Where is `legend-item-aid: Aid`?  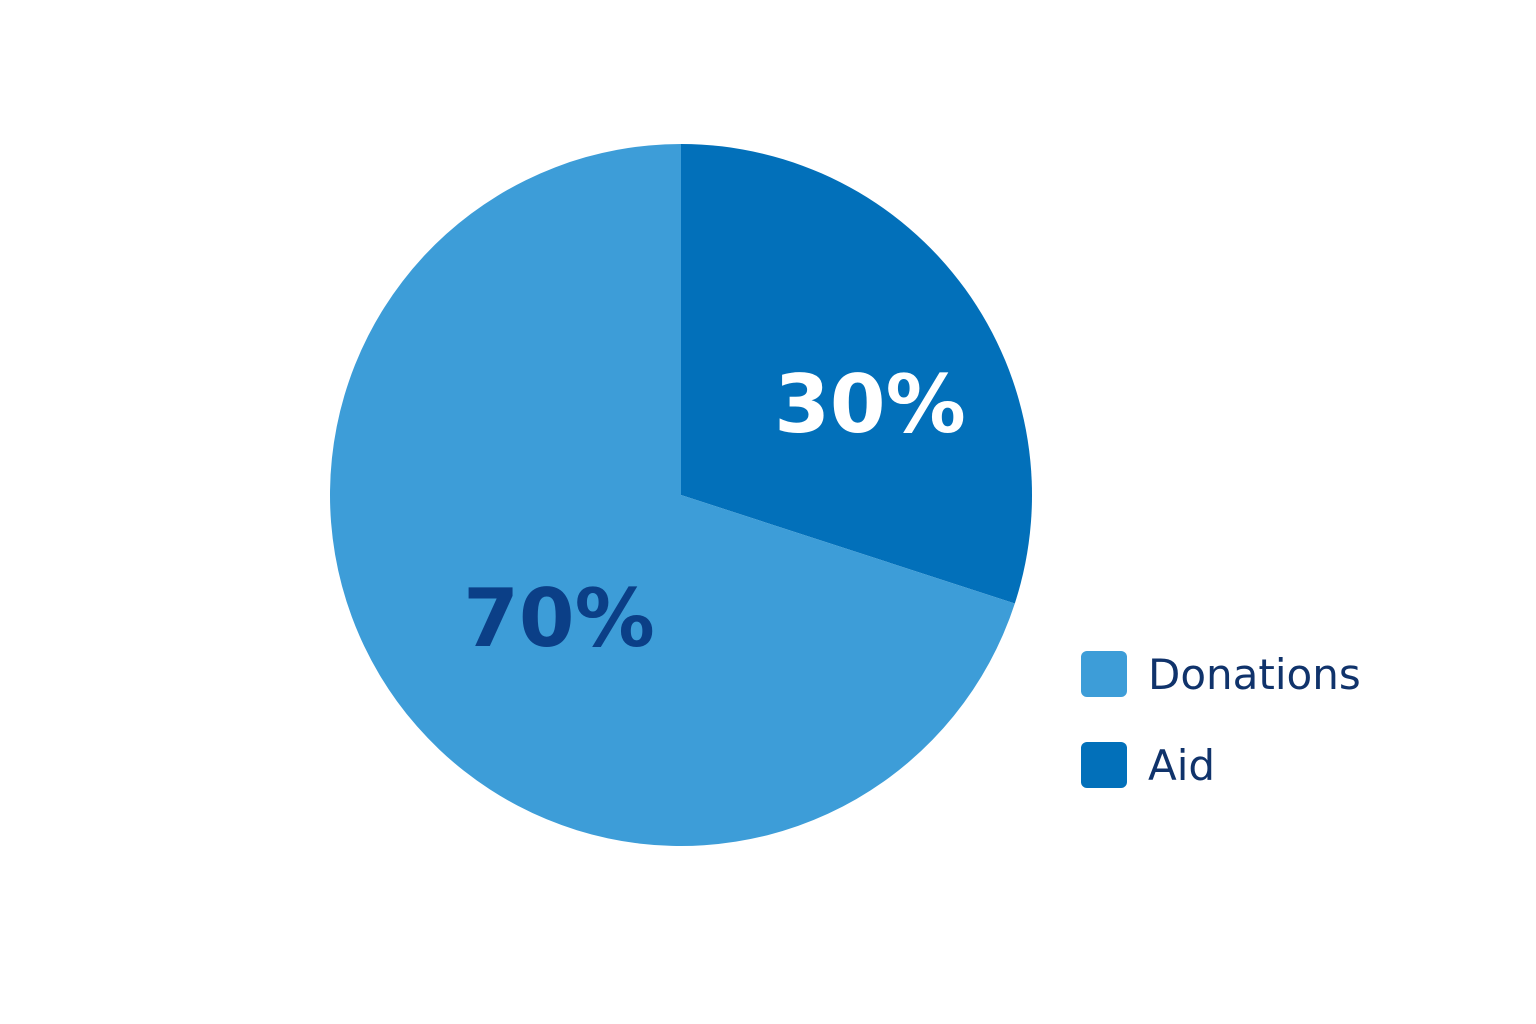
legend-item-aid: Aid is located at coordinates (1148, 765).